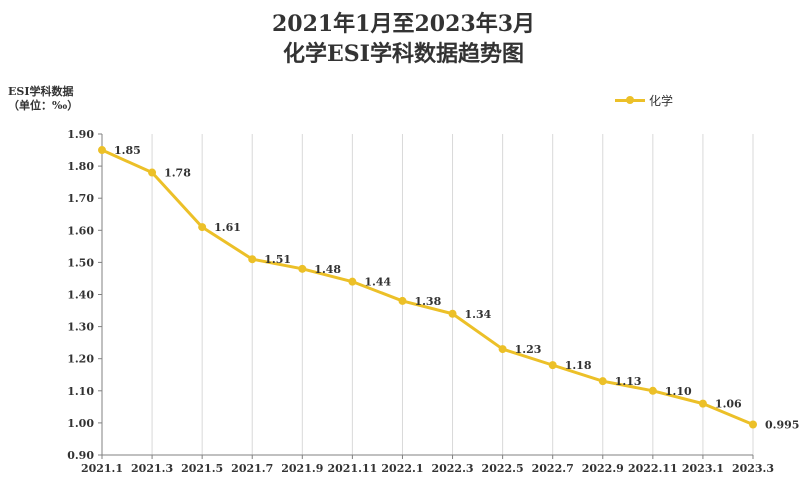  What do you see at coordinates (427, 301) in the screenshot?
I see `data-label: 1.38` at bounding box center [427, 301].